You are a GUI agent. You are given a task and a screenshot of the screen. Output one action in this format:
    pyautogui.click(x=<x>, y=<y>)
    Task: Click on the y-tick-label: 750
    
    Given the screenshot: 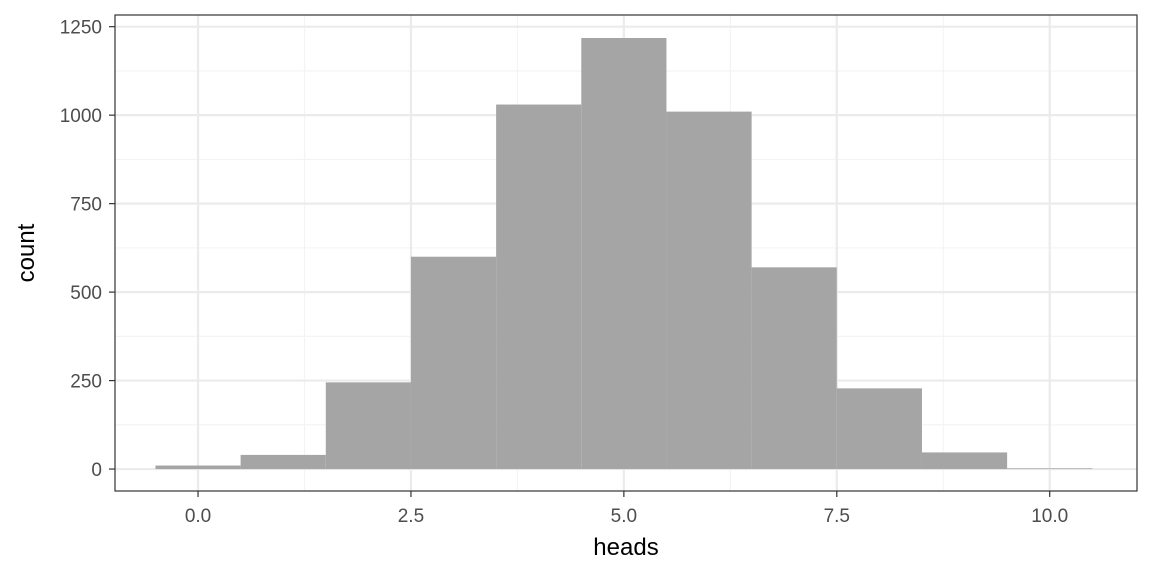 What is the action you would take?
    pyautogui.click(x=86, y=205)
    